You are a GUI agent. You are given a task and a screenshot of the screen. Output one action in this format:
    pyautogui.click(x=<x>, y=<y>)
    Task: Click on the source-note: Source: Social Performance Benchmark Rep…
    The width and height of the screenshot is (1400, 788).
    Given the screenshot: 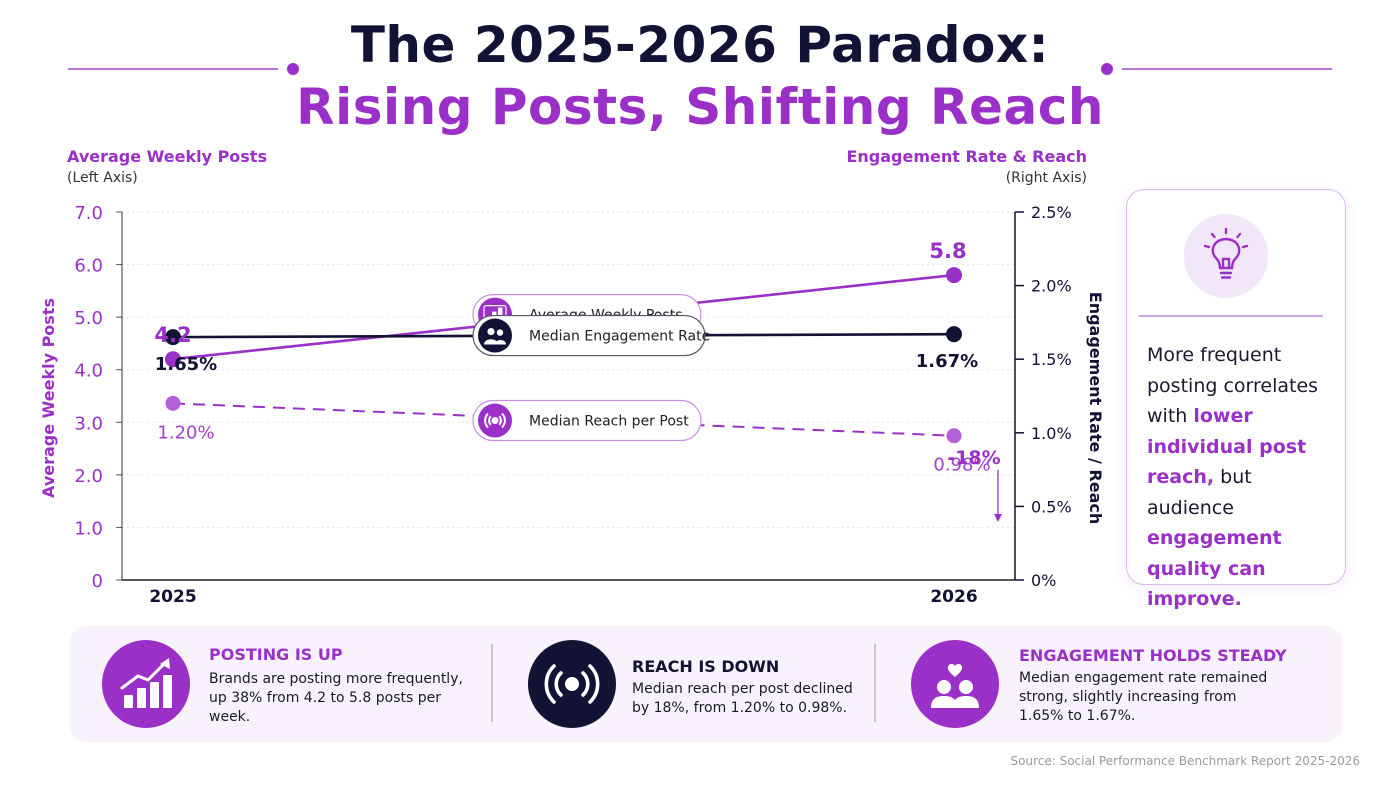 What is the action you would take?
    pyautogui.click(x=1185, y=761)
    